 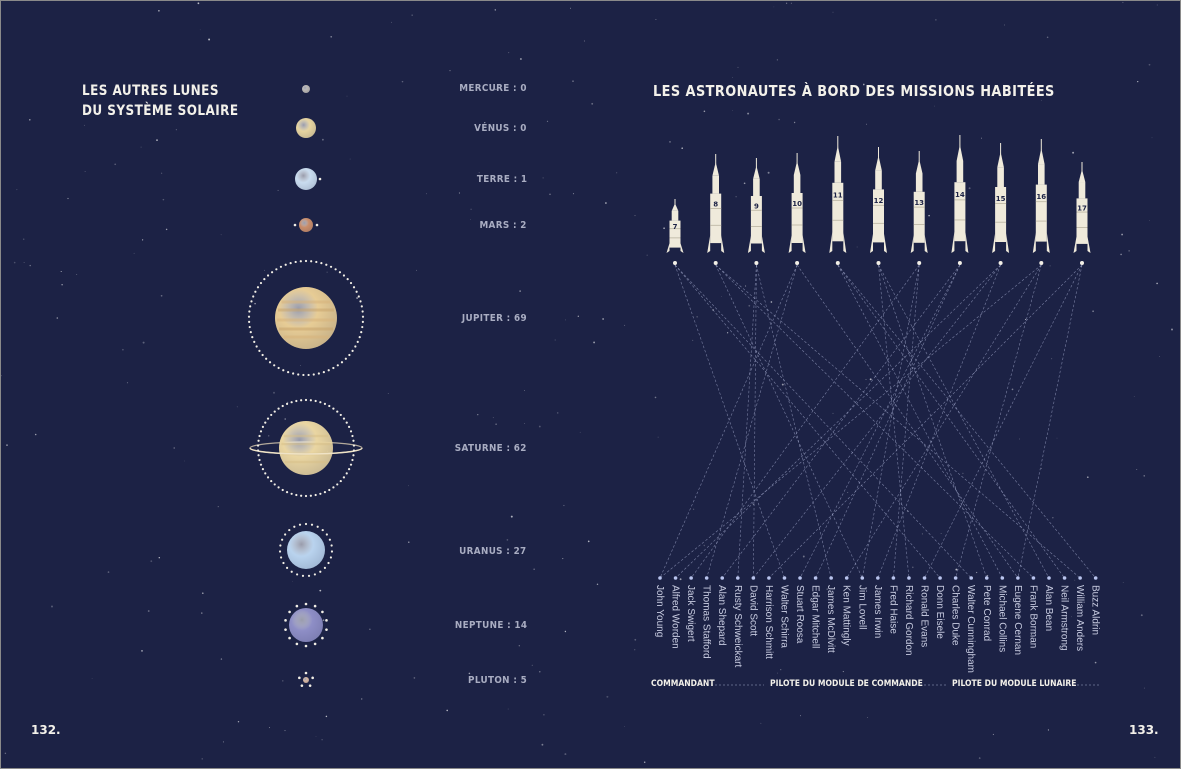 I want to click on rocket-apollo-17: 17, so click(x=1082, y=213).